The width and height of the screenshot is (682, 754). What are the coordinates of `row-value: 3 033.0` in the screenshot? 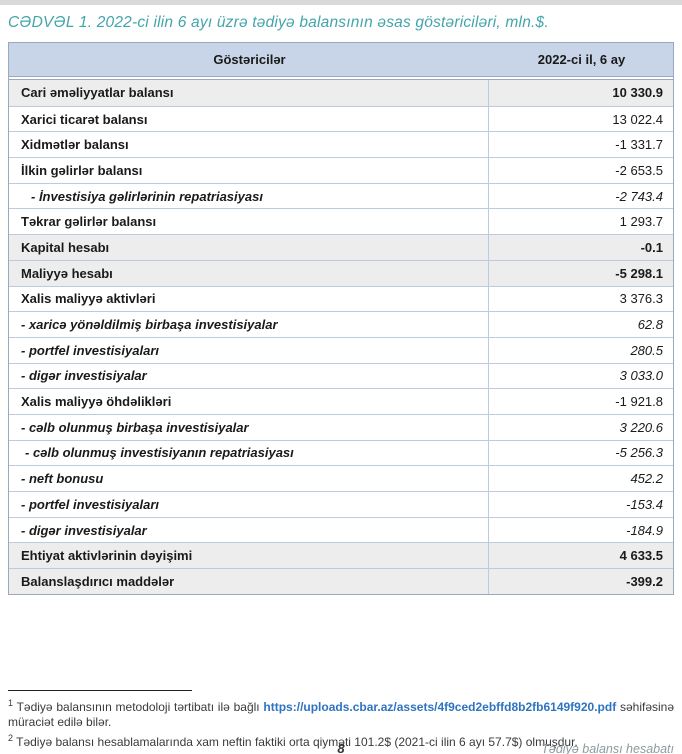 It's located at (641, 376).